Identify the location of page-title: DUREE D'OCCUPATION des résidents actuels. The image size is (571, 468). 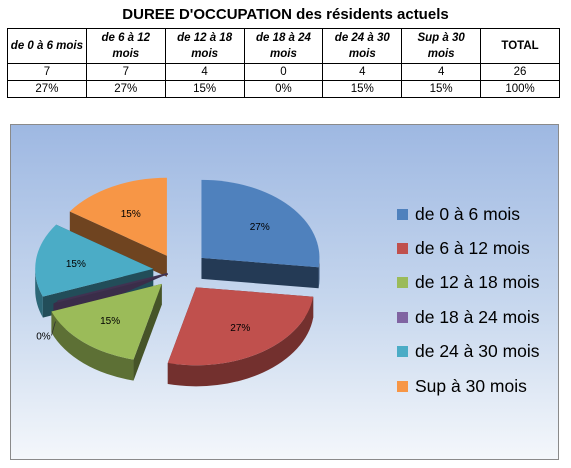
(285, 14).